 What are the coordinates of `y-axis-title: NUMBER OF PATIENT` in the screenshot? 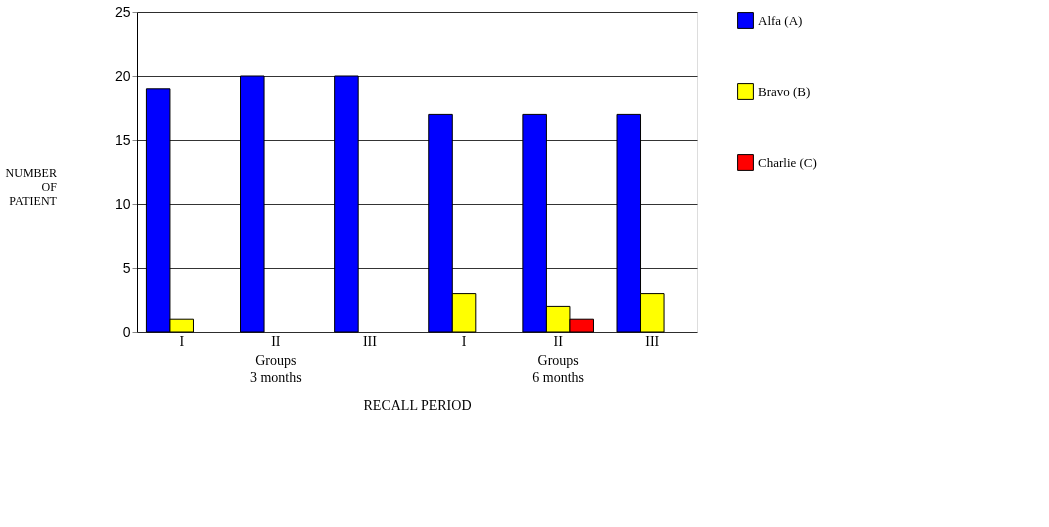 It's located at (31, 186).